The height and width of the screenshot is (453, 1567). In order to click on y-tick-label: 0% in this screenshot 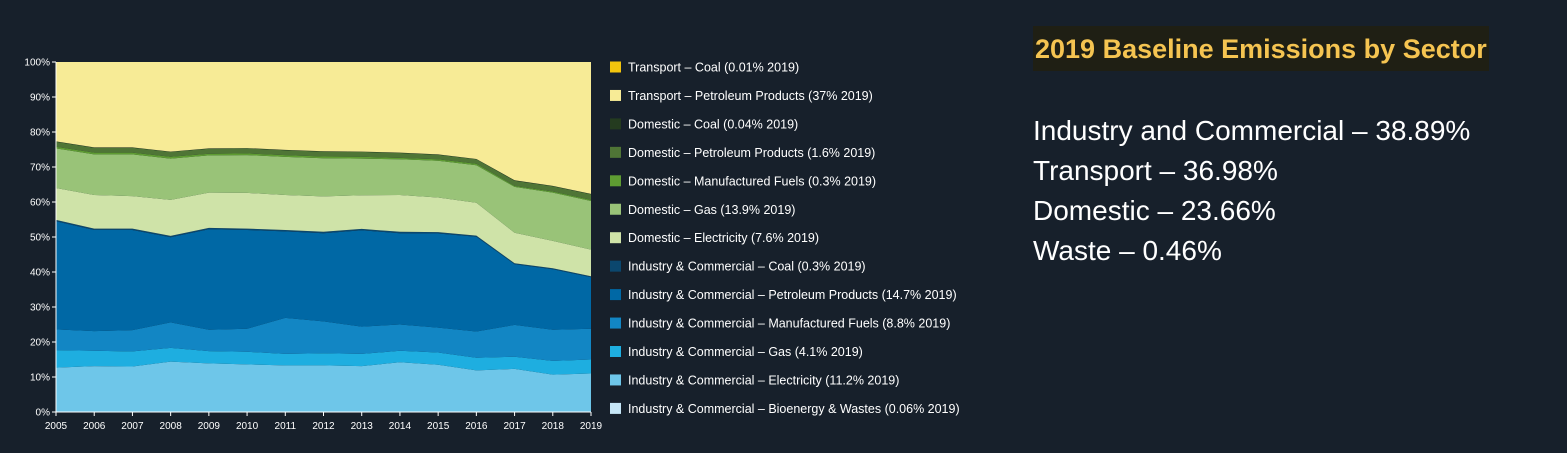, I will do `click(43, 413)`.